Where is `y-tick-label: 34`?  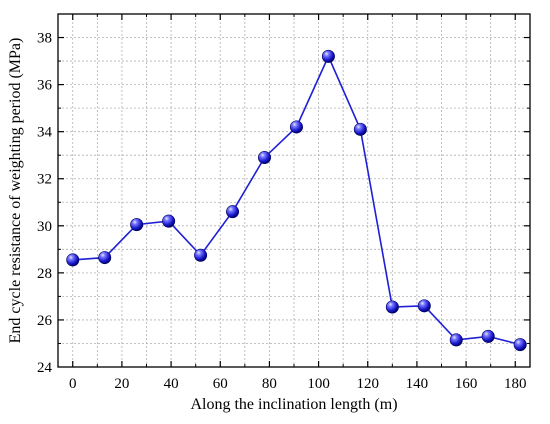 y-tick-label: 34 is located at coordinates (45, 133).